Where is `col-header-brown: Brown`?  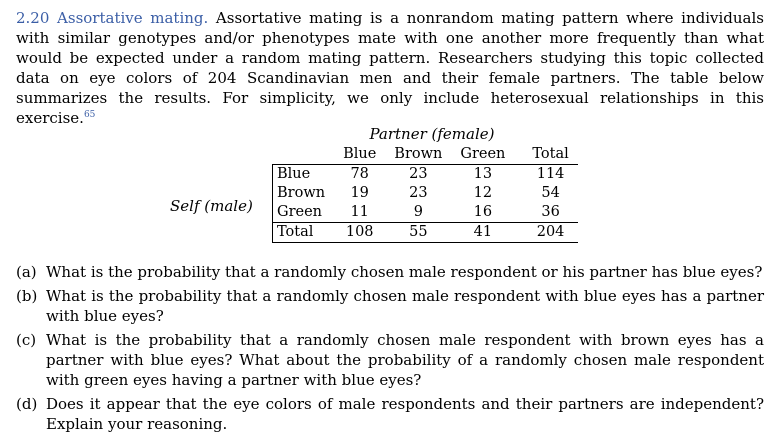
col-header-brown: Brown is located at coordinates (418, 155).